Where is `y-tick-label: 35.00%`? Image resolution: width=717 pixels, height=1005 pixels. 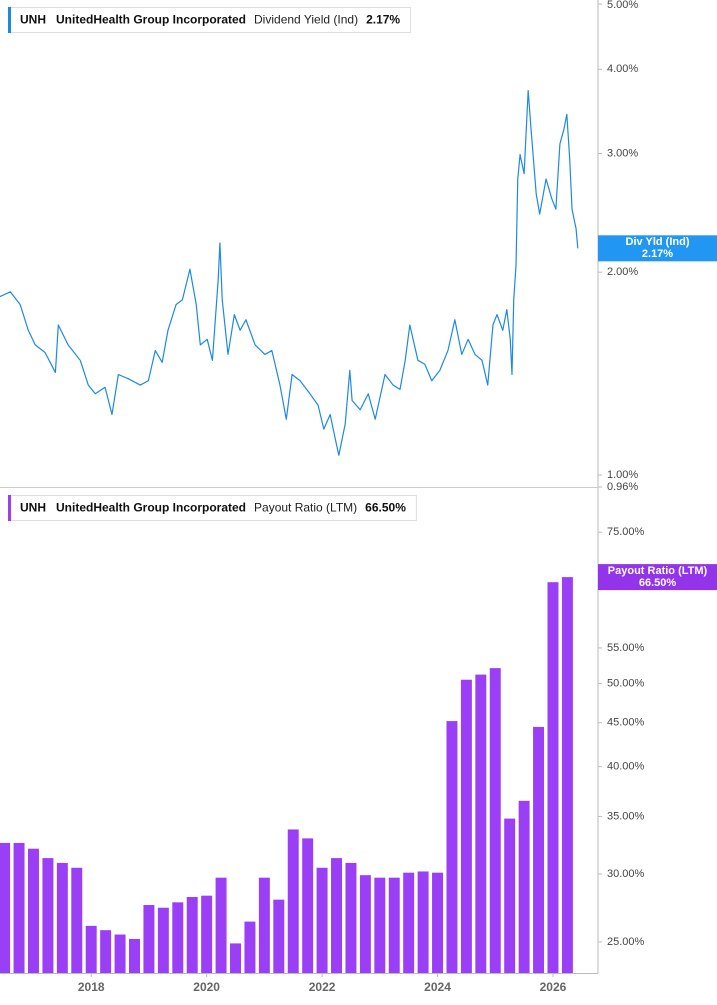 y-tick-label: 35.00% is located at coordinates (626, 816).